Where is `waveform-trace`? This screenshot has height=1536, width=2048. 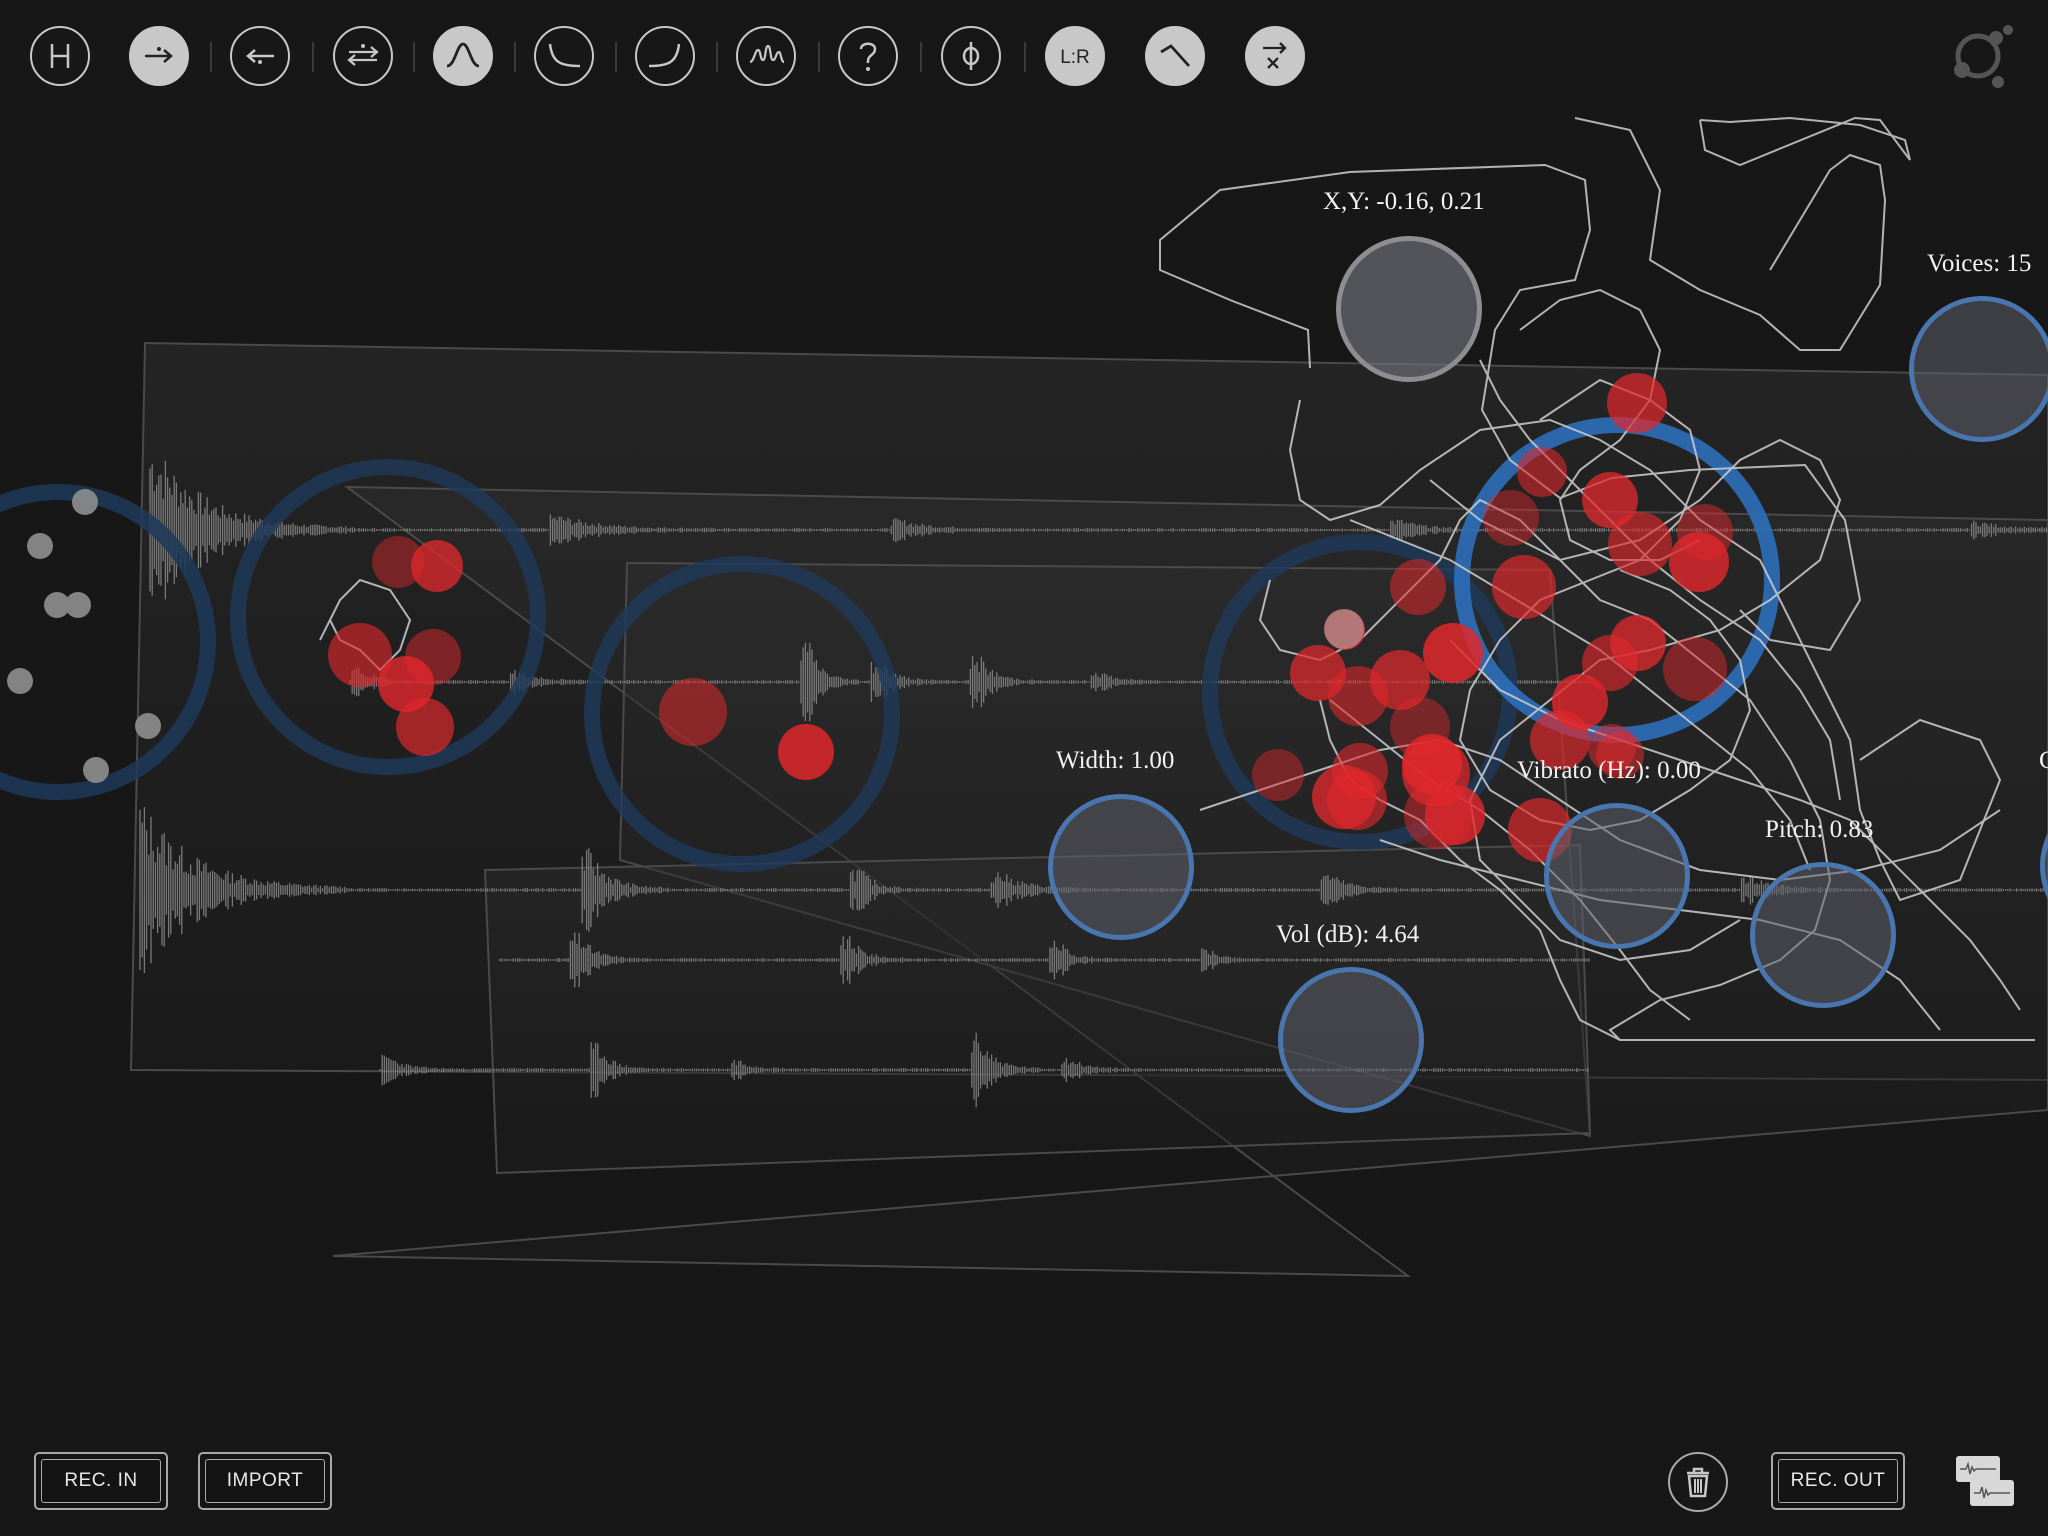
waveform-trace is located at coordinates (1044, 960).